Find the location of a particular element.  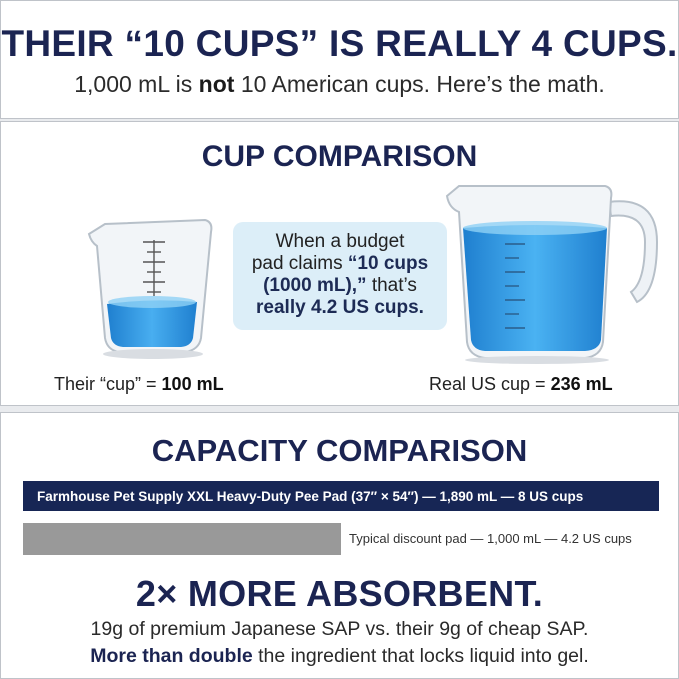

small-measuring-cup-icon is located at coordinates (150, 288).